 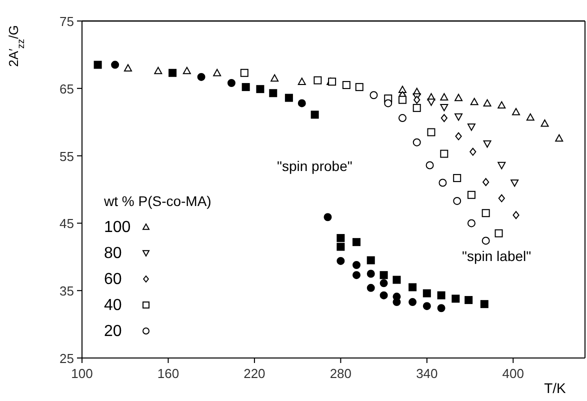 I want to click on annotation: "spin label", so click(x=497, y=256).